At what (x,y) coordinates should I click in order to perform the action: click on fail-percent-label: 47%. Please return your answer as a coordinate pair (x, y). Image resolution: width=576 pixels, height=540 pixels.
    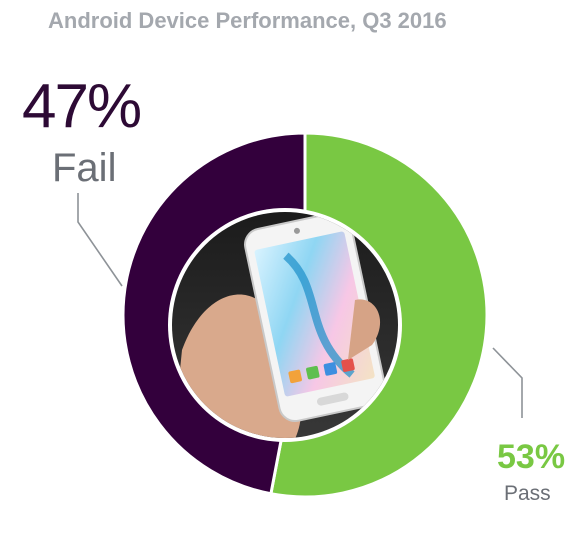
    Looking at the image, I should click on (82, 106).